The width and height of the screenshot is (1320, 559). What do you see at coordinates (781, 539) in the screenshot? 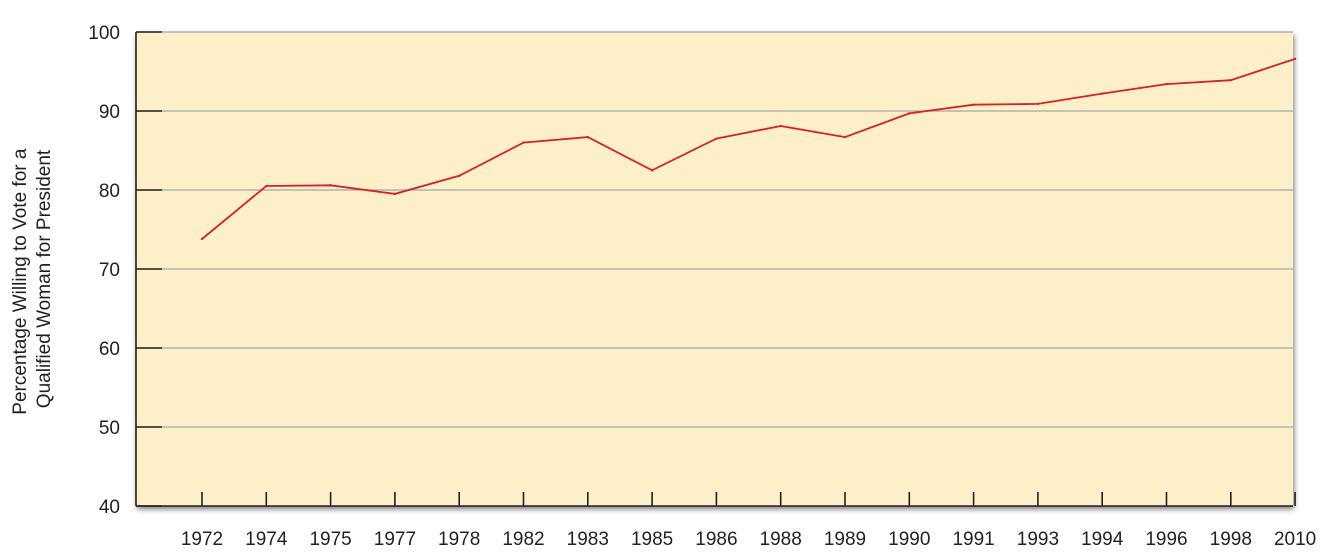
I see `x-tick-label: 1988` at bounding box center [781, 539].